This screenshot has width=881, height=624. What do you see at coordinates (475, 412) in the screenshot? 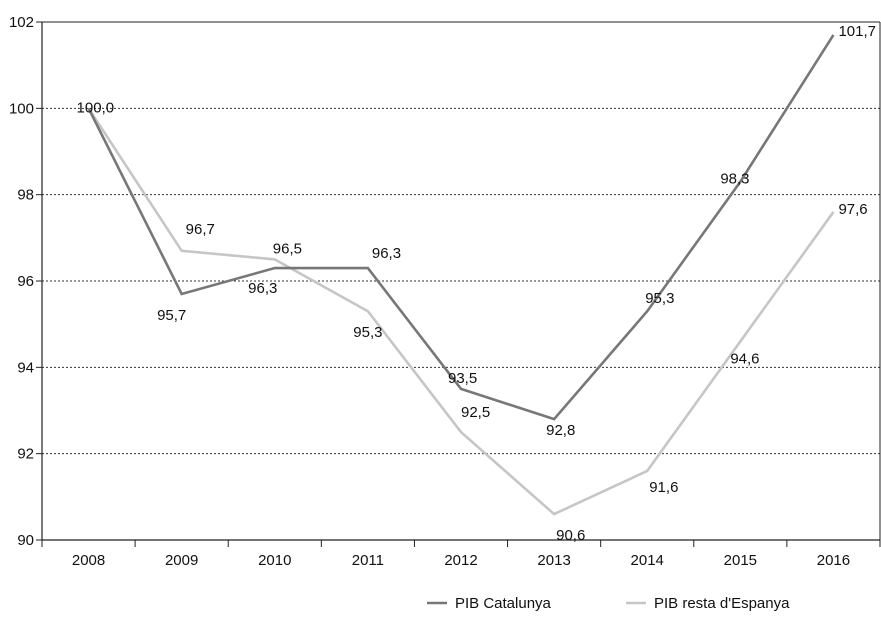
I see `data-label-s1-2012: 92,5` at bounding box center [475, 412].